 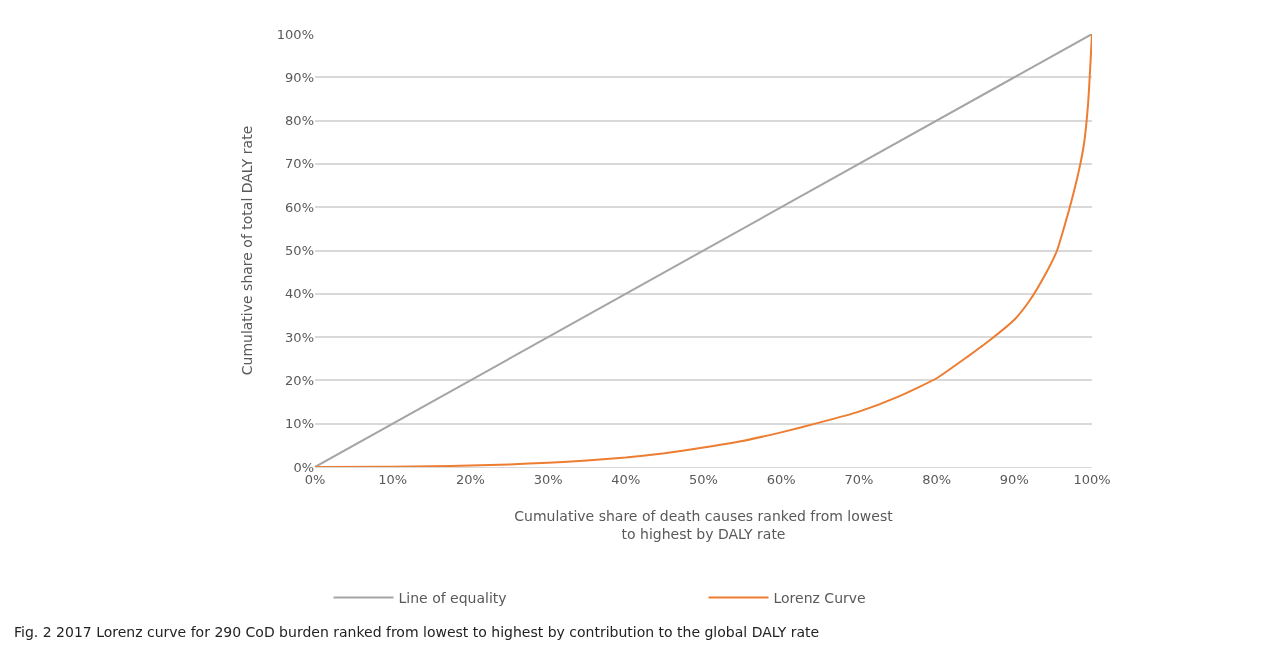 What do you see at coordinates (299, 294) in the screenshot?
I see `y-tick-label: 40%` at bounding box center [299, 294].